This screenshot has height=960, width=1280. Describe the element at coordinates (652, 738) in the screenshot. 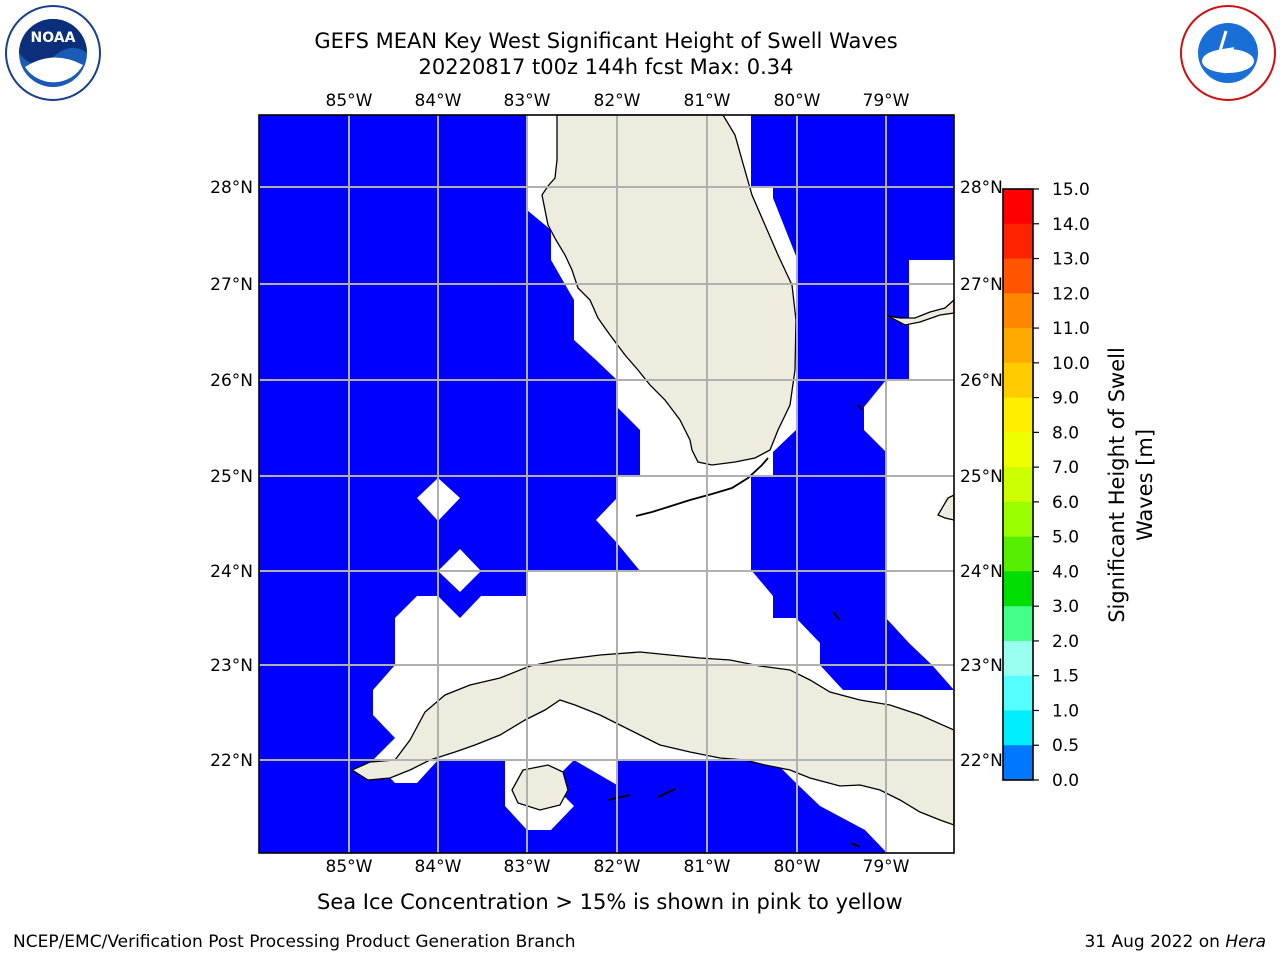

I see `cuba-landmass` at that location.